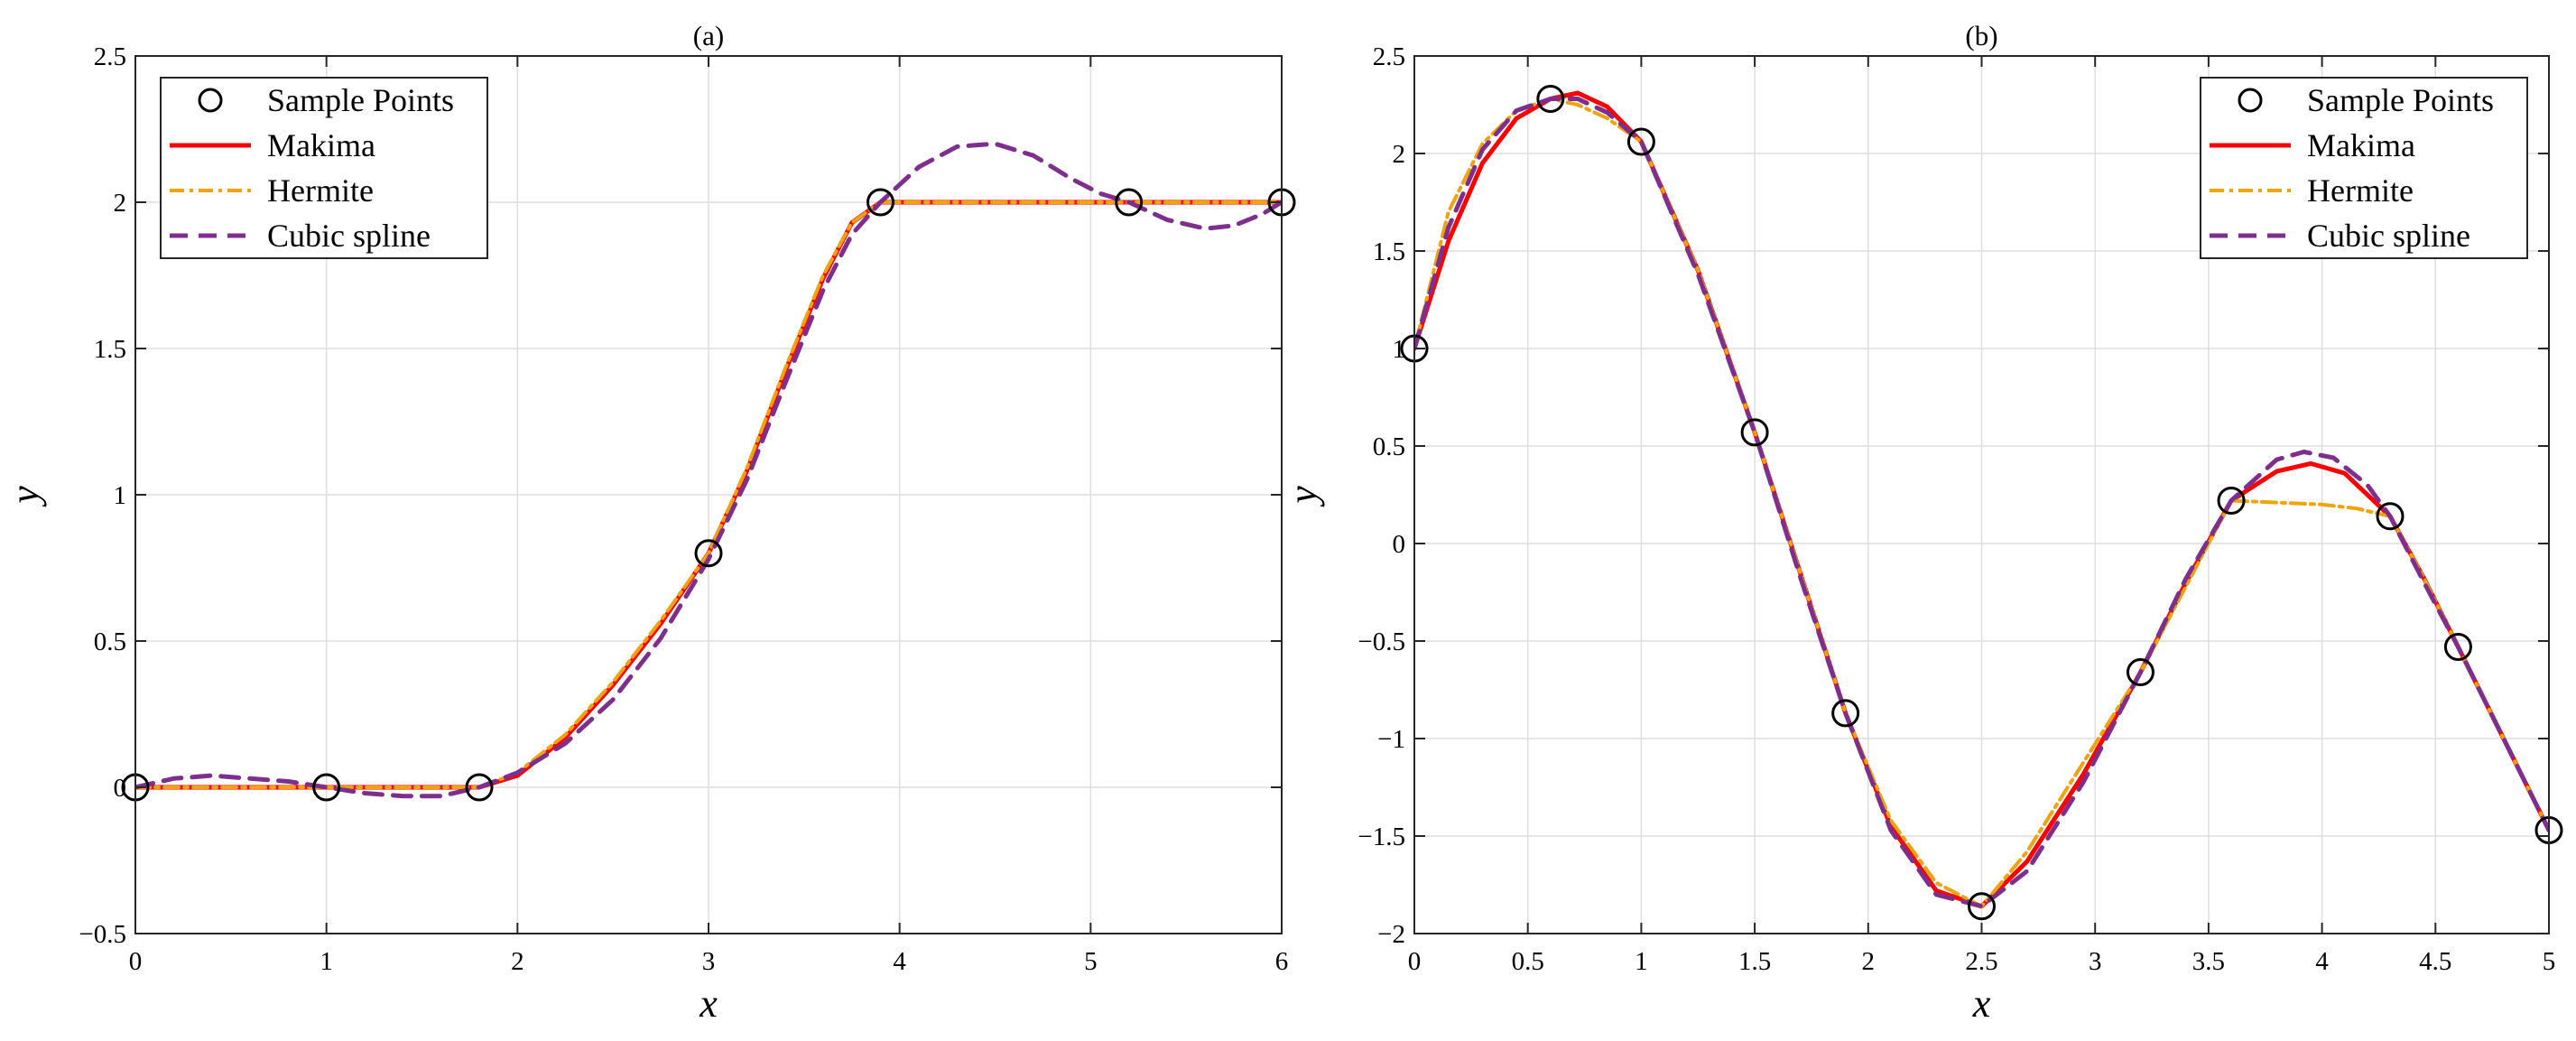  I want to click on x-tick-label: 6, so click(1282, 961).